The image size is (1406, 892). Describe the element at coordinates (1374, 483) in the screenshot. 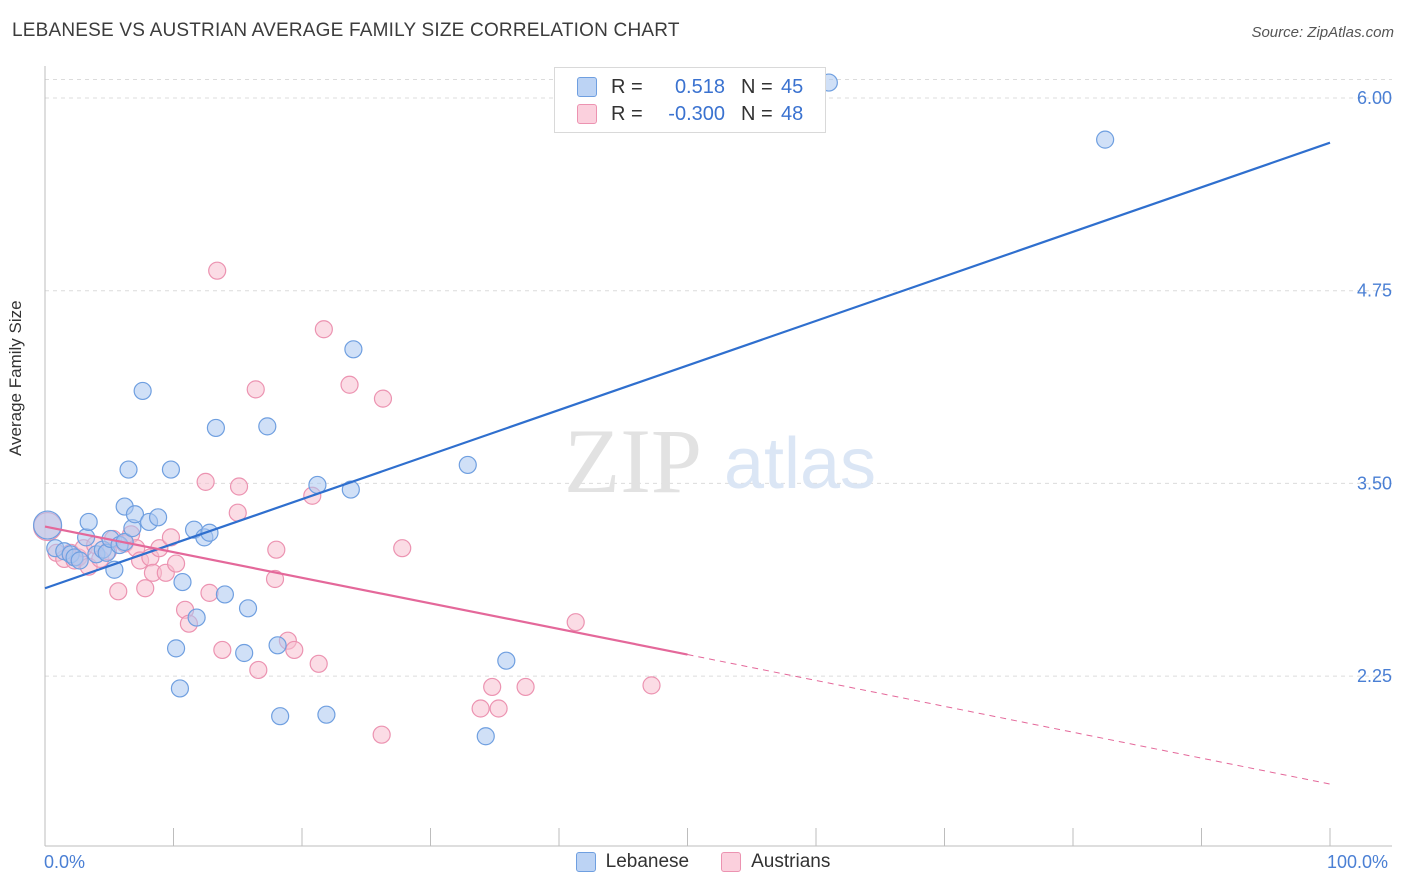

I see `y-tick-label: 3.50` at that location.